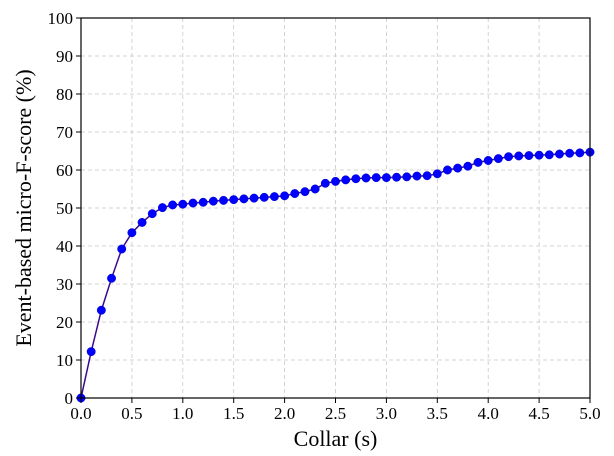  Describe the element at coordinates (336, 438) in the screenshot. I see `x-axis-label: Collar (s)` at that location.